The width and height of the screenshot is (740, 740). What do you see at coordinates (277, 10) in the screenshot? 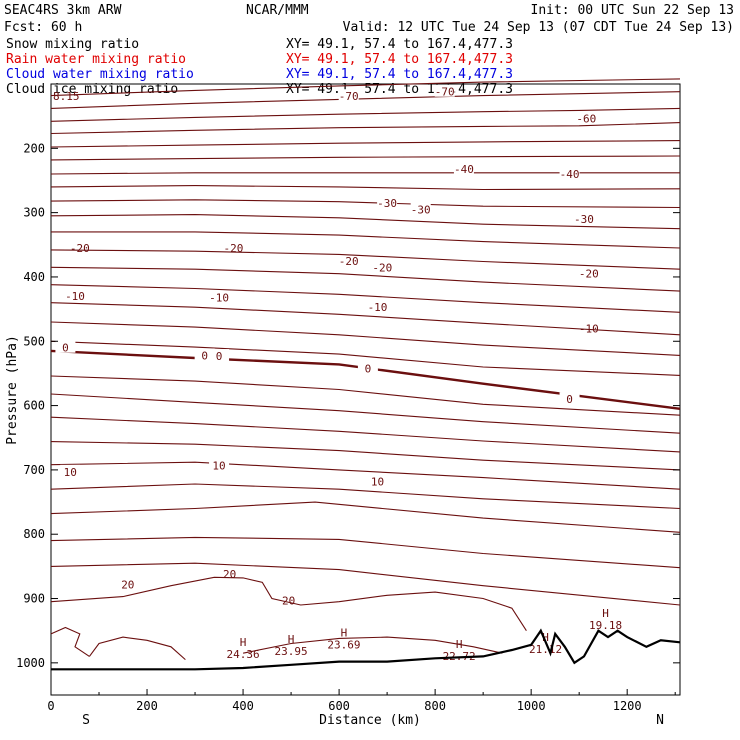
I see `center-title: NCAR/MMM` at bounding box center [277, 10].